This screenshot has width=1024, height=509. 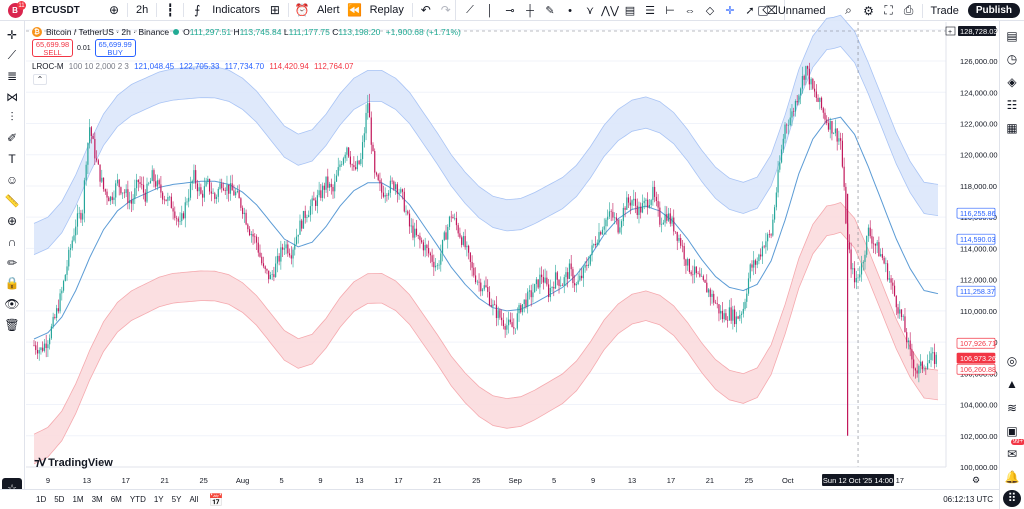 I want to click on fib-retracement-icon: ≣, so click(x=12, y=76).